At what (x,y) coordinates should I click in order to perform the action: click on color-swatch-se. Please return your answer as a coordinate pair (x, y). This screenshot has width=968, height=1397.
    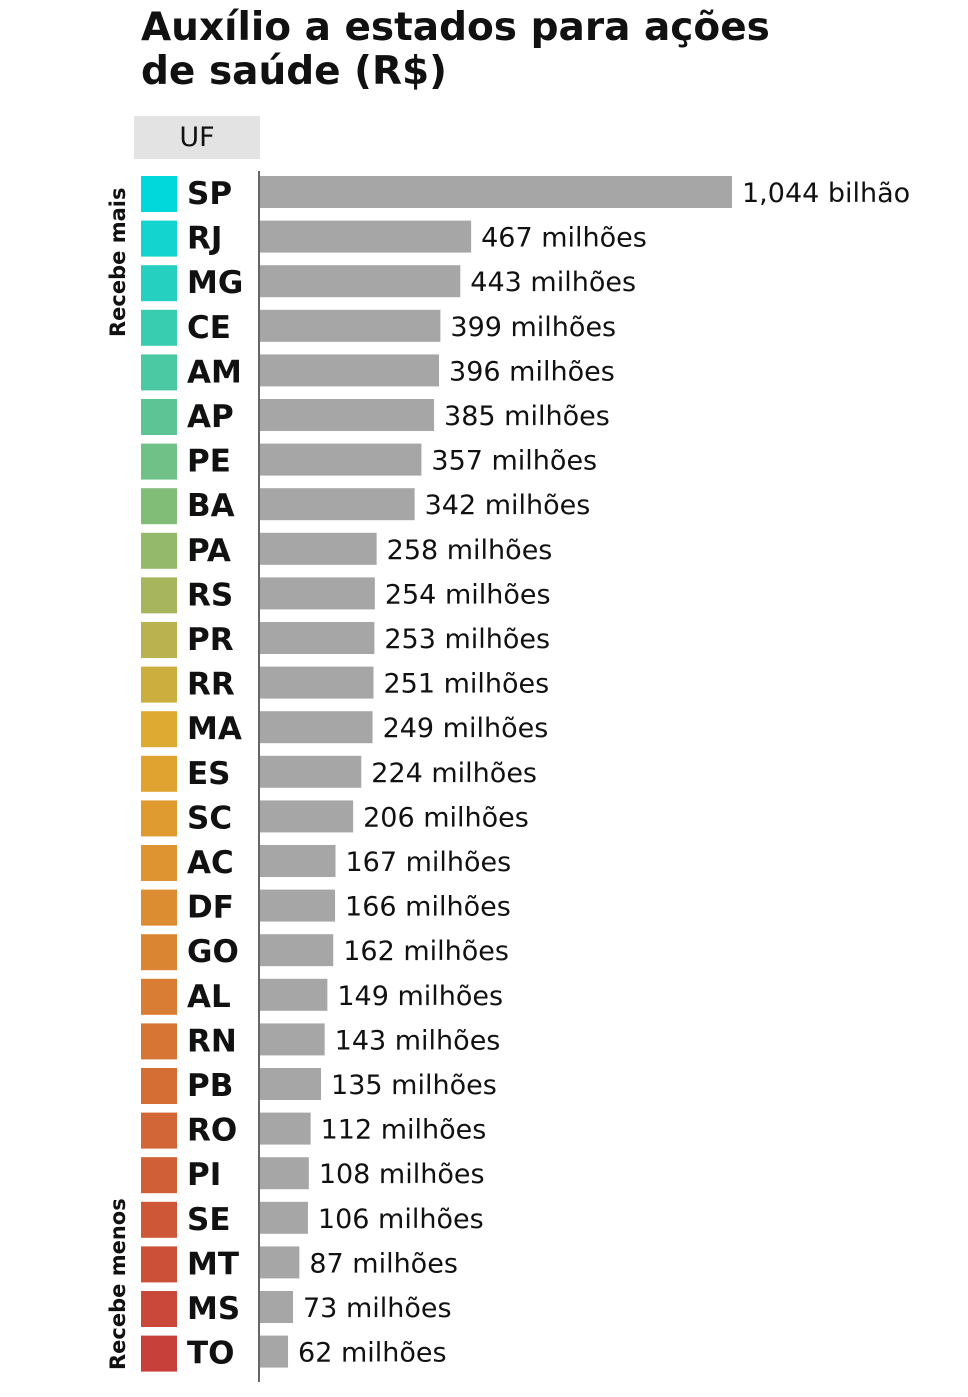
    Looking at the image, I should click on (159, 1219).